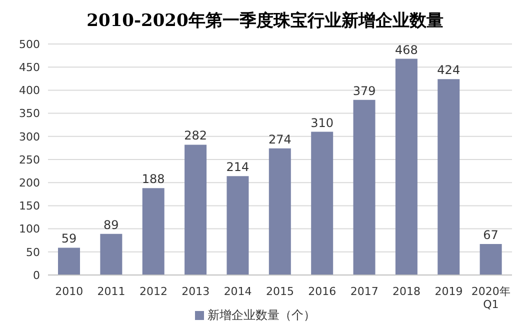 Image resolution: width=530 pixels, height=333 pixels. What do you see at coordinates (29, 113) in the screenshot?
I see `y-tick-label: 350` at bounding box center [29, 113].